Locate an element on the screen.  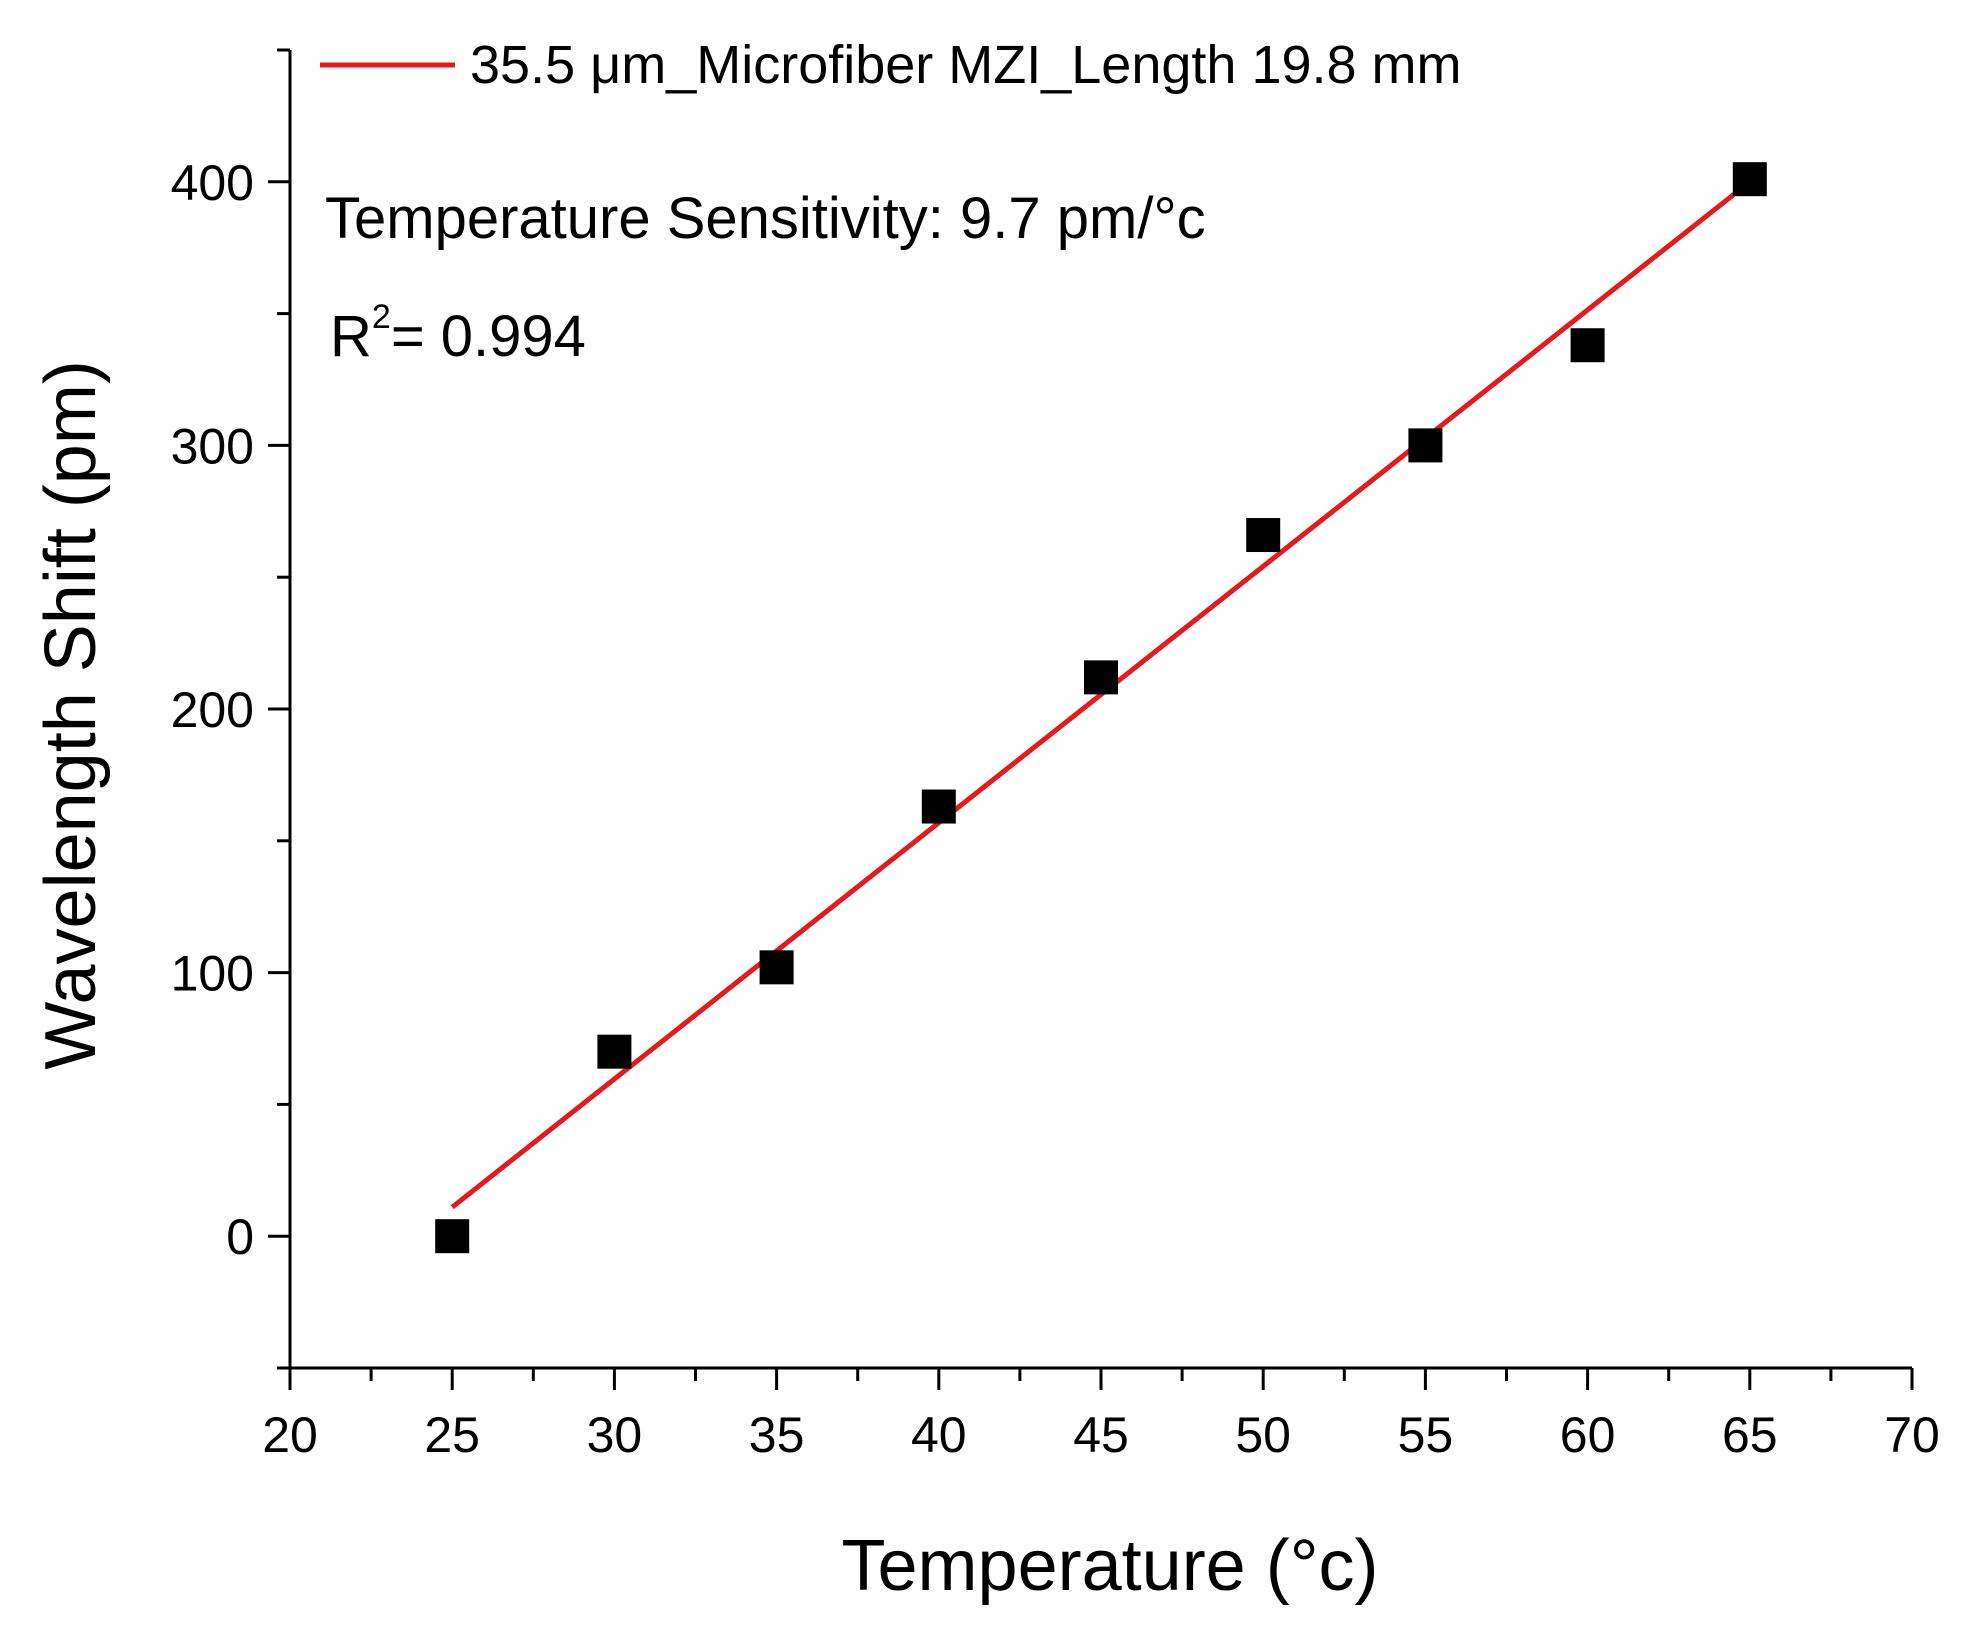
x-axis-title: Temperature (°c) is located at coordinates (1110, 1566).